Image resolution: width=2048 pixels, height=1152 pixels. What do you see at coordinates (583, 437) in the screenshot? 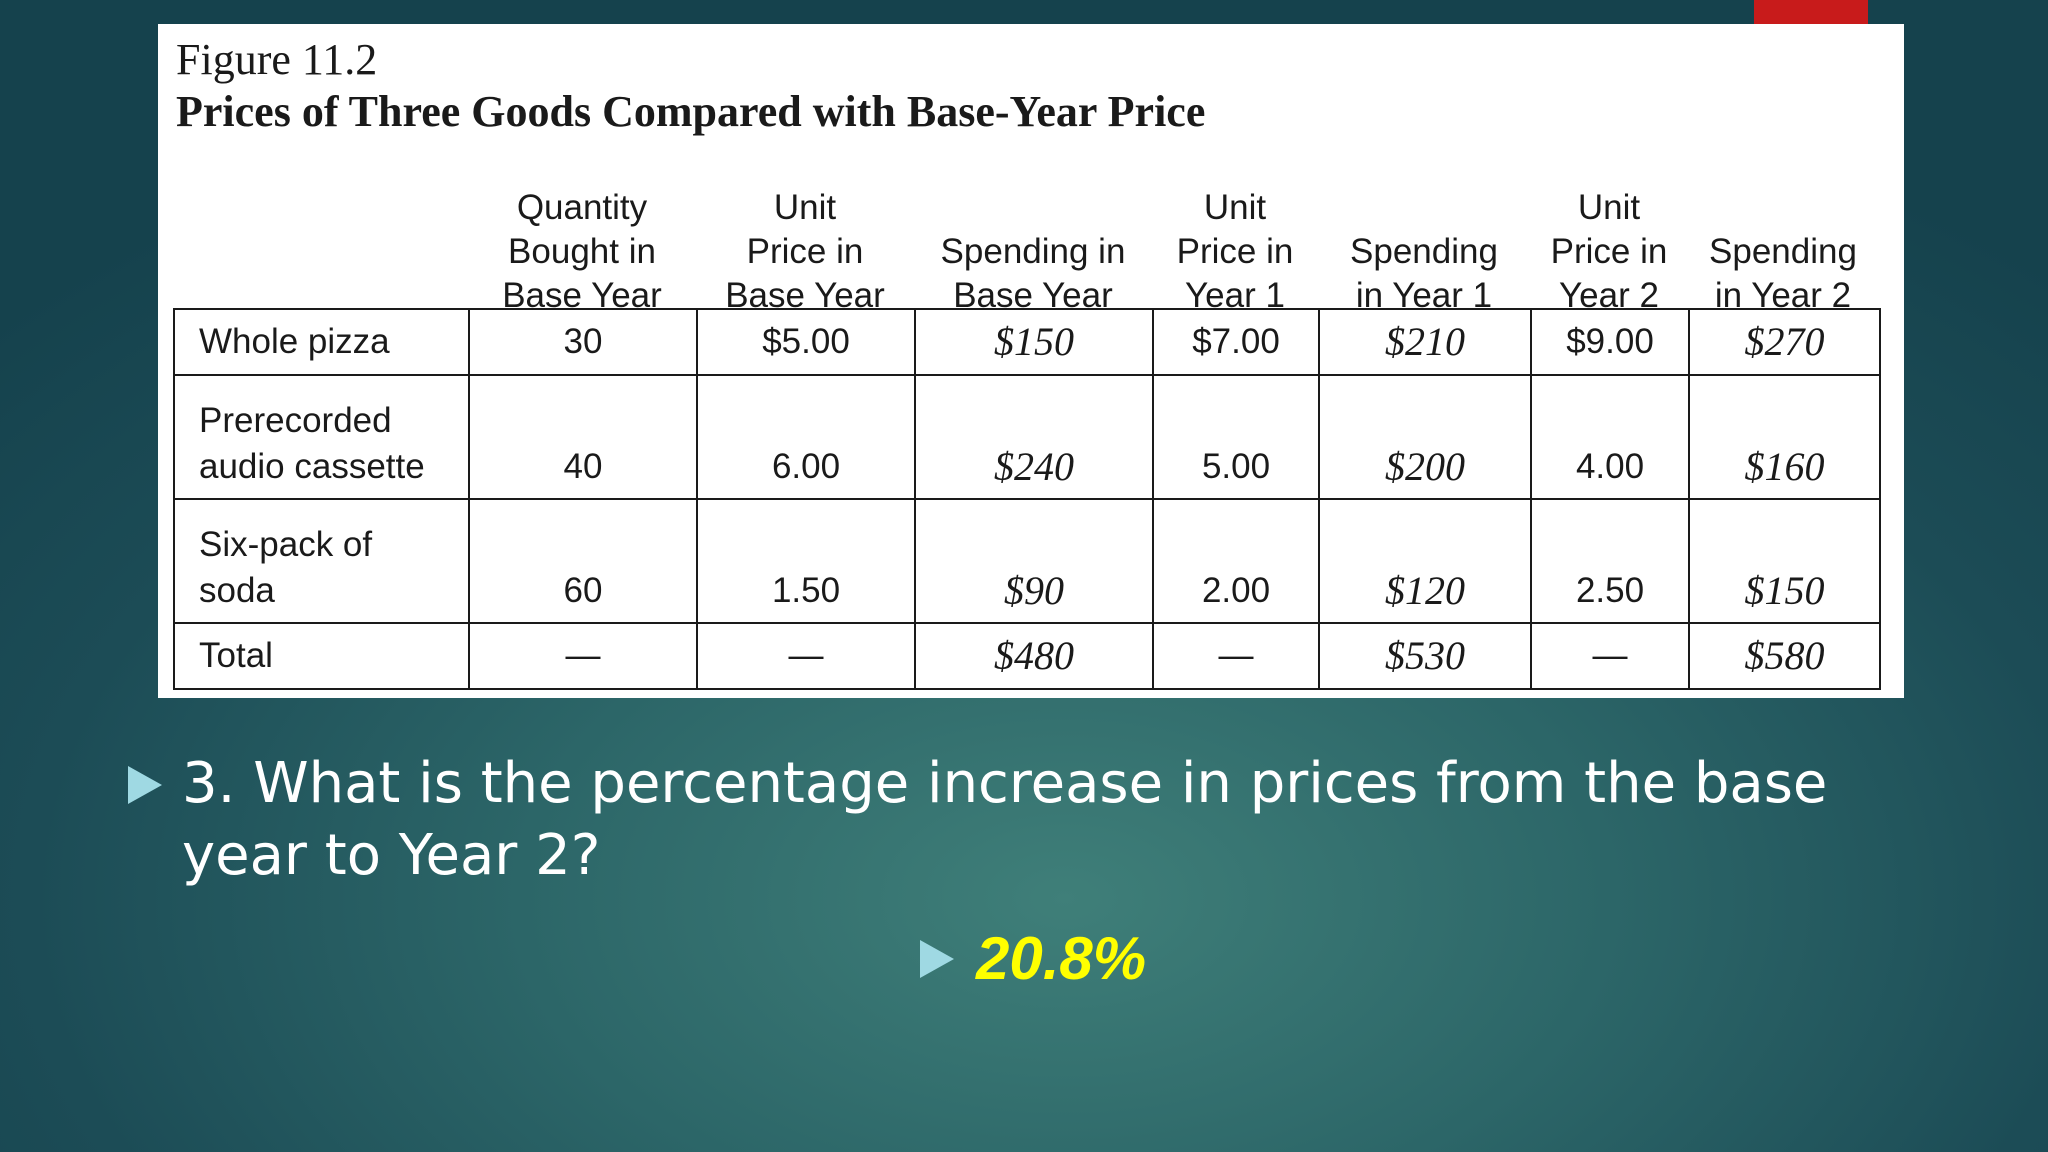
I see `table-cell: 40` at bounding box center [583, 437].